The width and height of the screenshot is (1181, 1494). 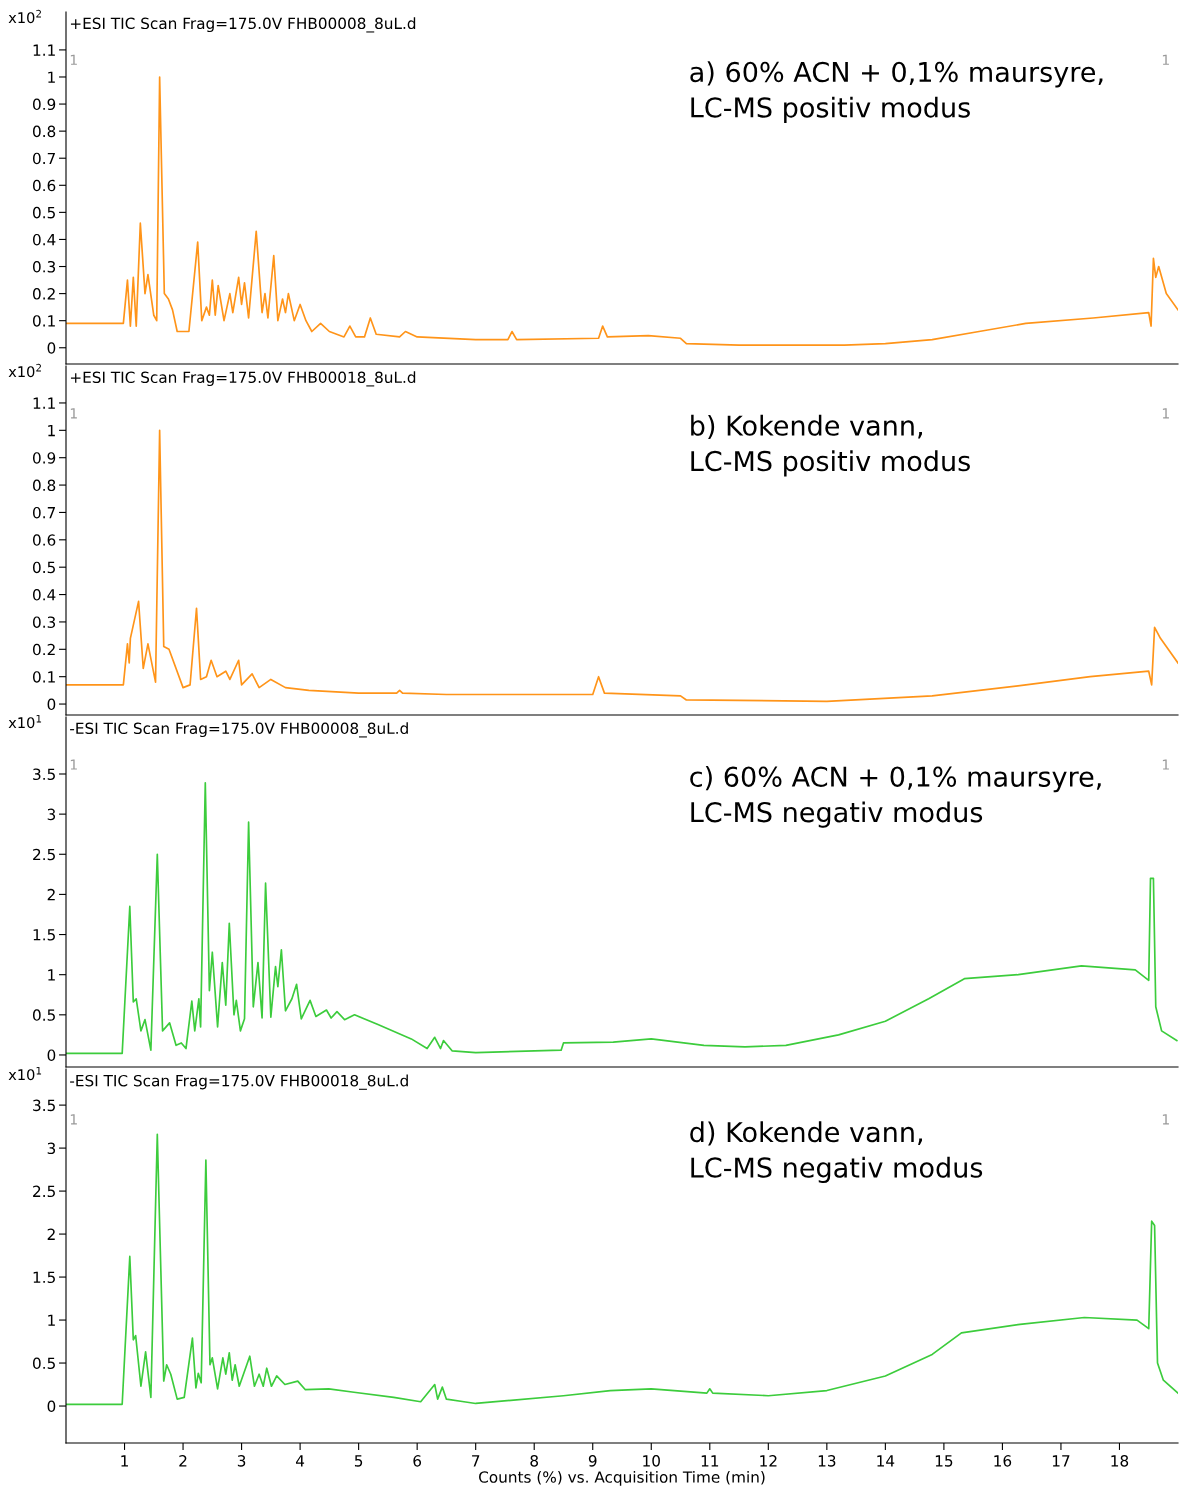 What do you see at coordinates (534, 1461) in the screenshot?
I see `x-tick-label: 8` at bounding box center [534, 1461].